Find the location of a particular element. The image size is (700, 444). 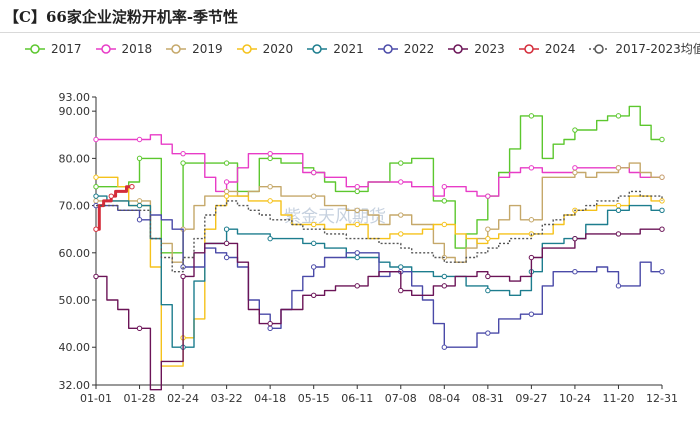

y-tick-label: 40.00 is located at coordinates (75, 347).